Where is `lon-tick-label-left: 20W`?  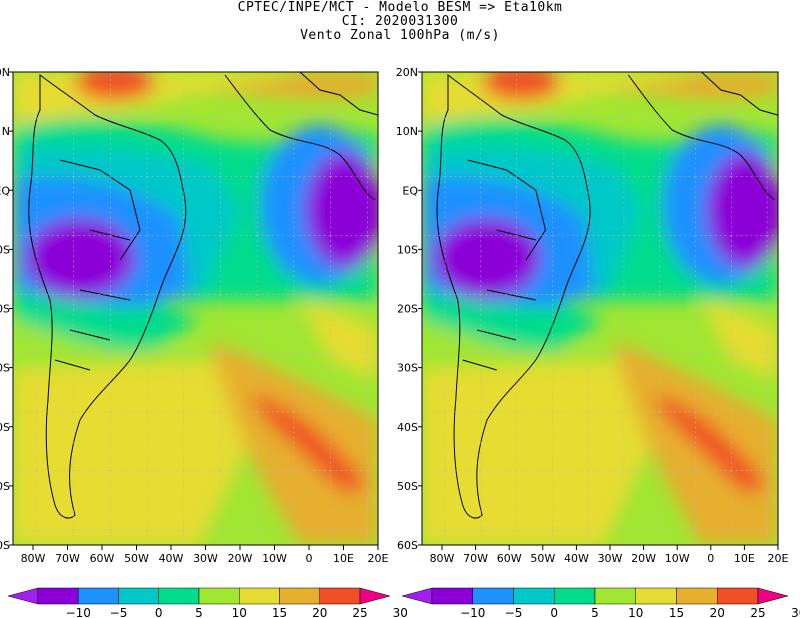 lon-tick-label-left: 20W is located at coordinates (240, 558).